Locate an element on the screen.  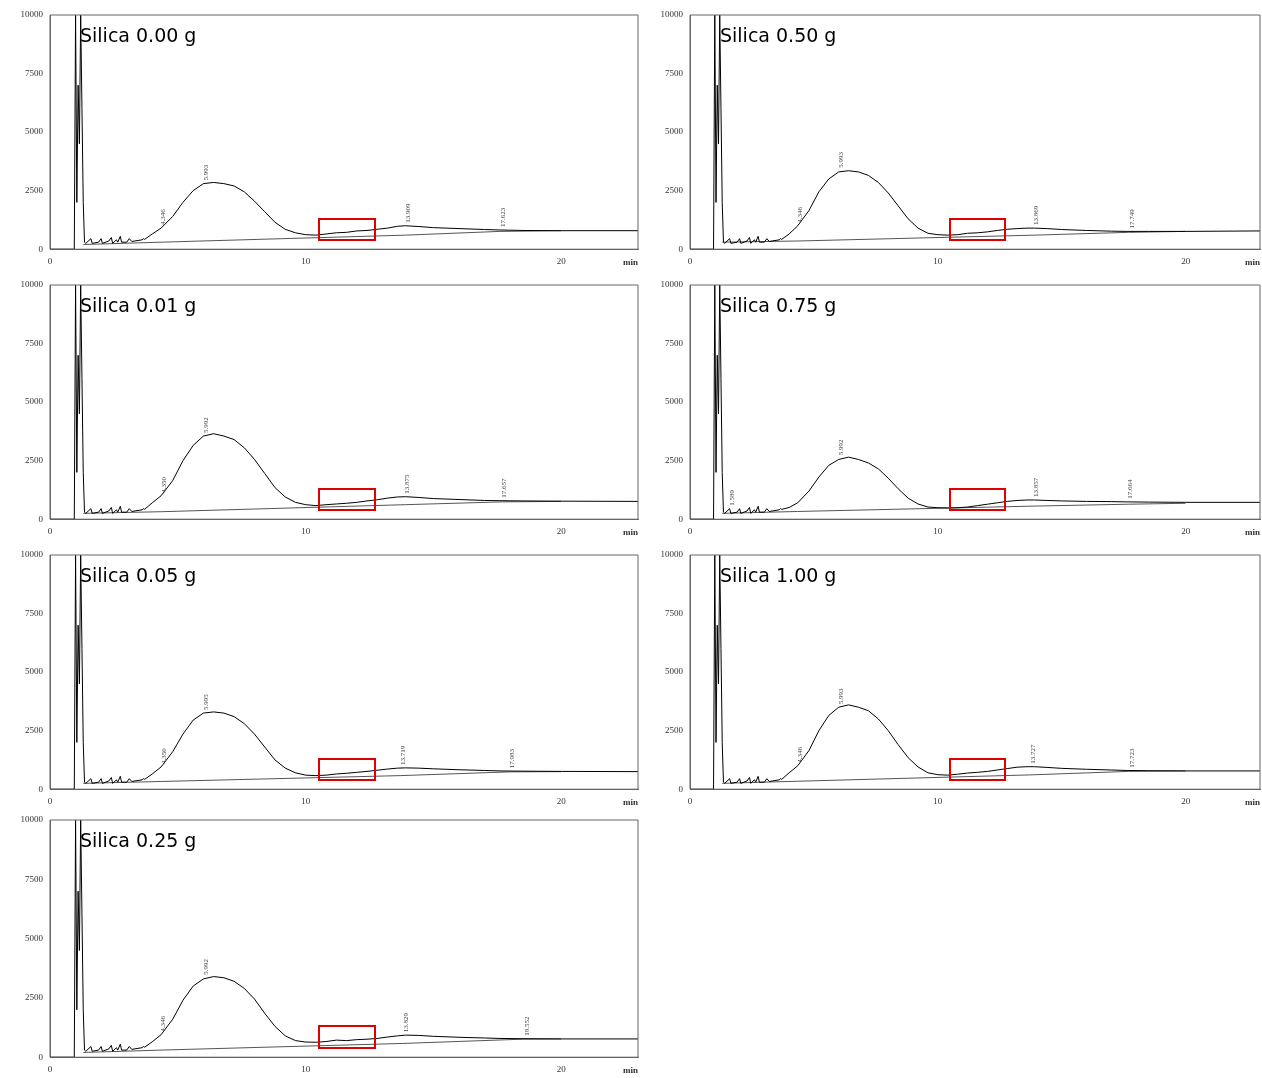
text: Silica 0.50 g is located at coordinates (778, 35).